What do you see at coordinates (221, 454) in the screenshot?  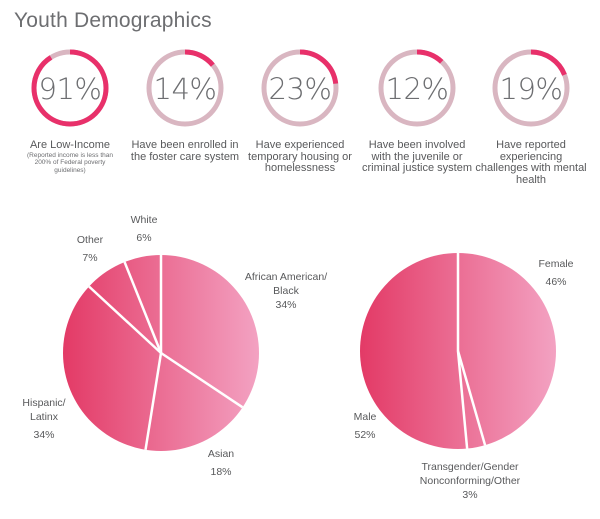 I see `slice-name: Asian` at bounding box center [221, 454].